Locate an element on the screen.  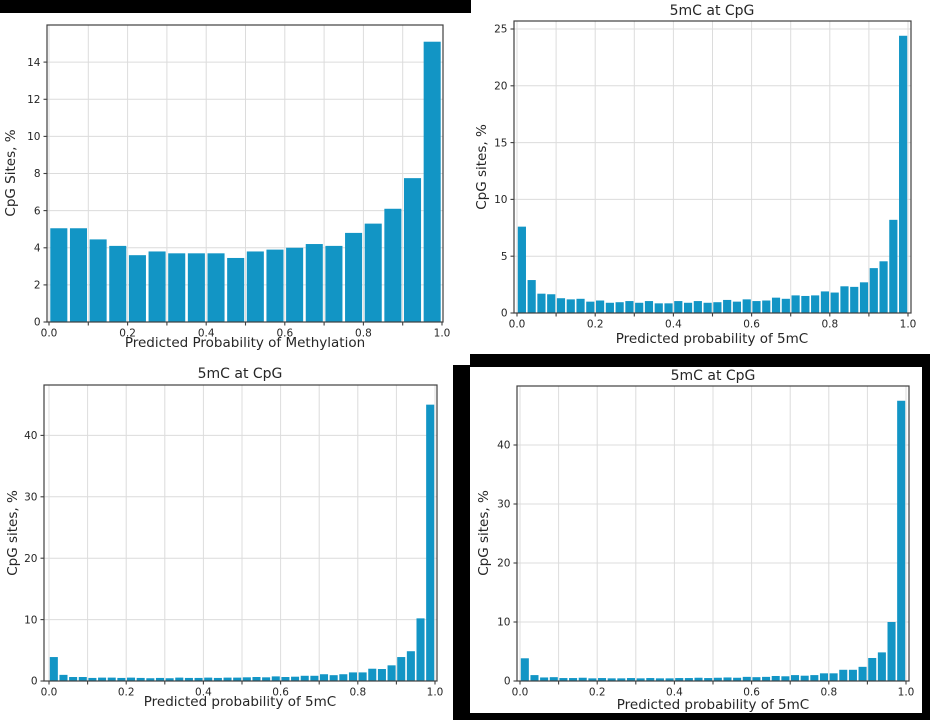
redaction-frame-bottom is located at coordinates (691, 716).